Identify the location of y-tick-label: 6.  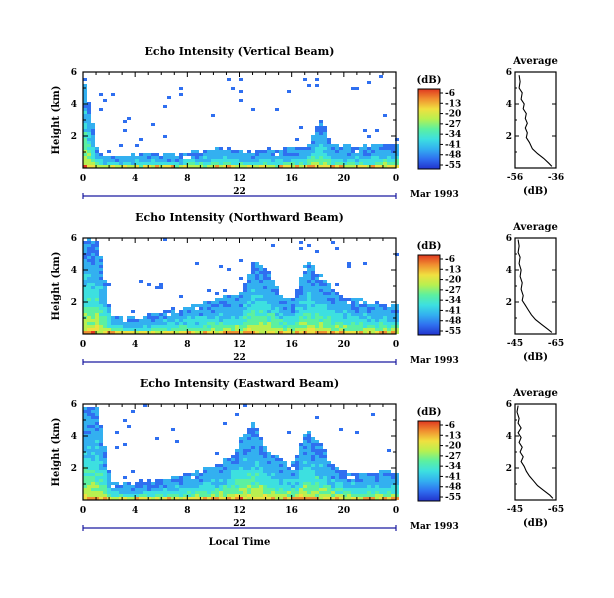
(74, 73).